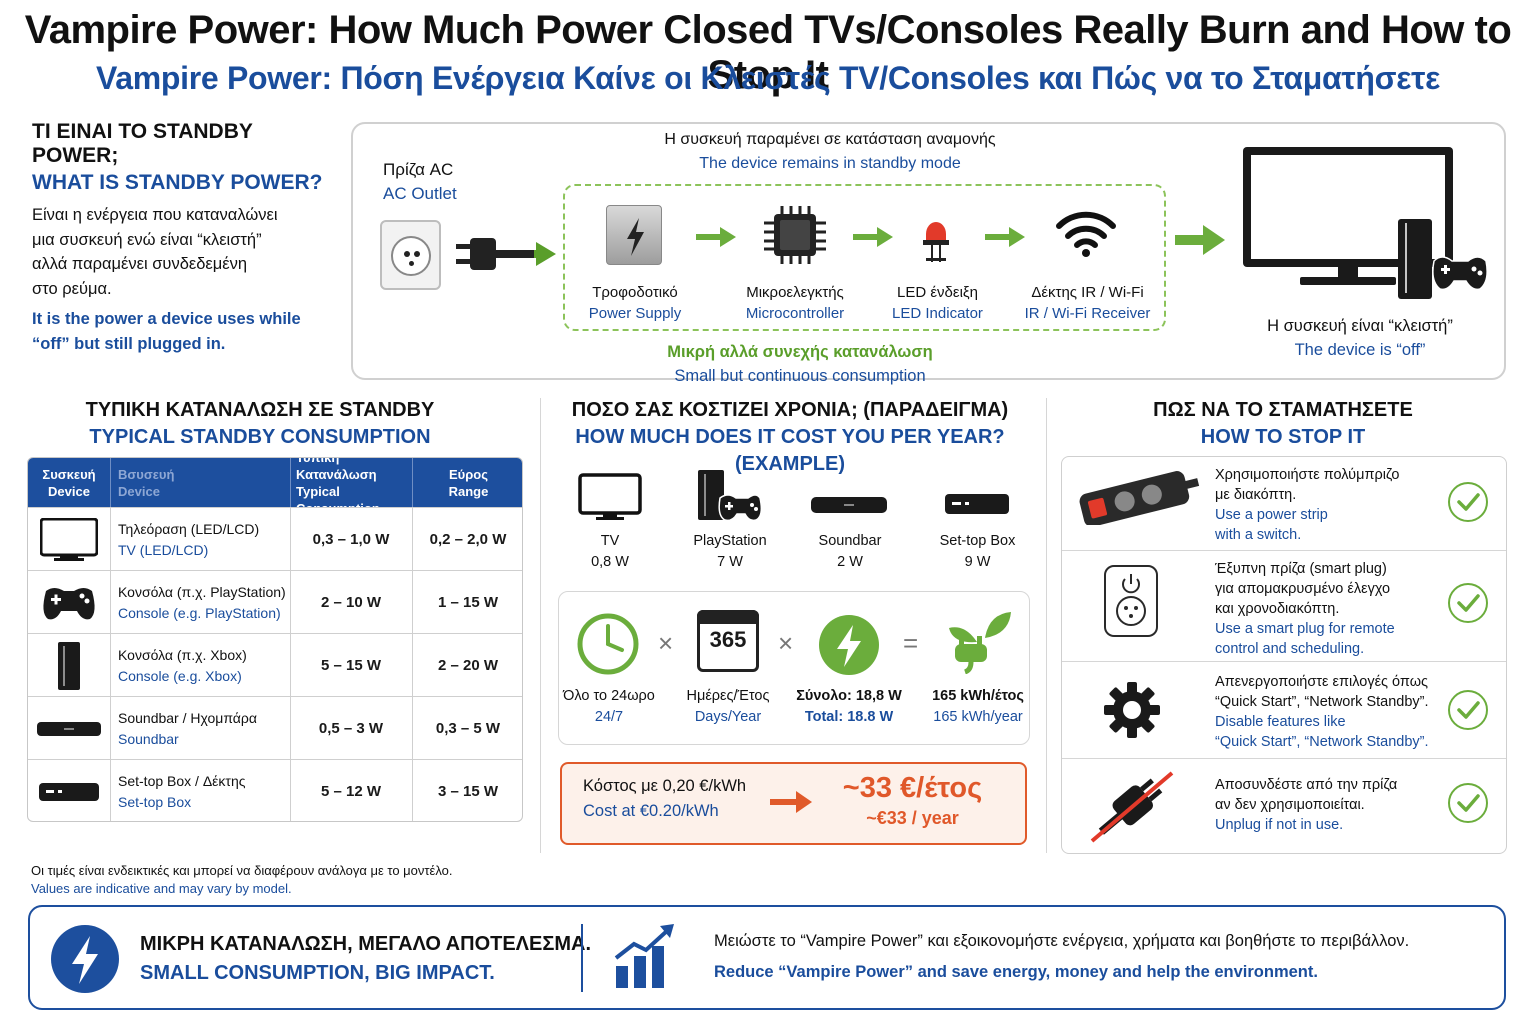 The height and width of the screenshot is (1024, 1536). What do you see at coordinates (147, 239) in the screenshot?
I see `what-is-text-gr: μια συσκευή ενώ είναι “κλειστή”` at bounding box center [147, 239].